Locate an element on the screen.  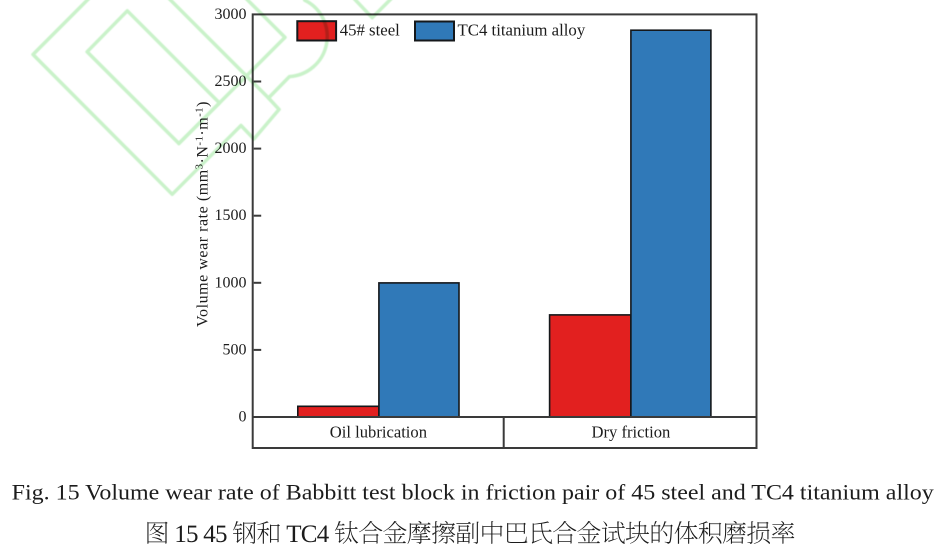
svg-text: Dry friction is located at coordinates (631, 432).